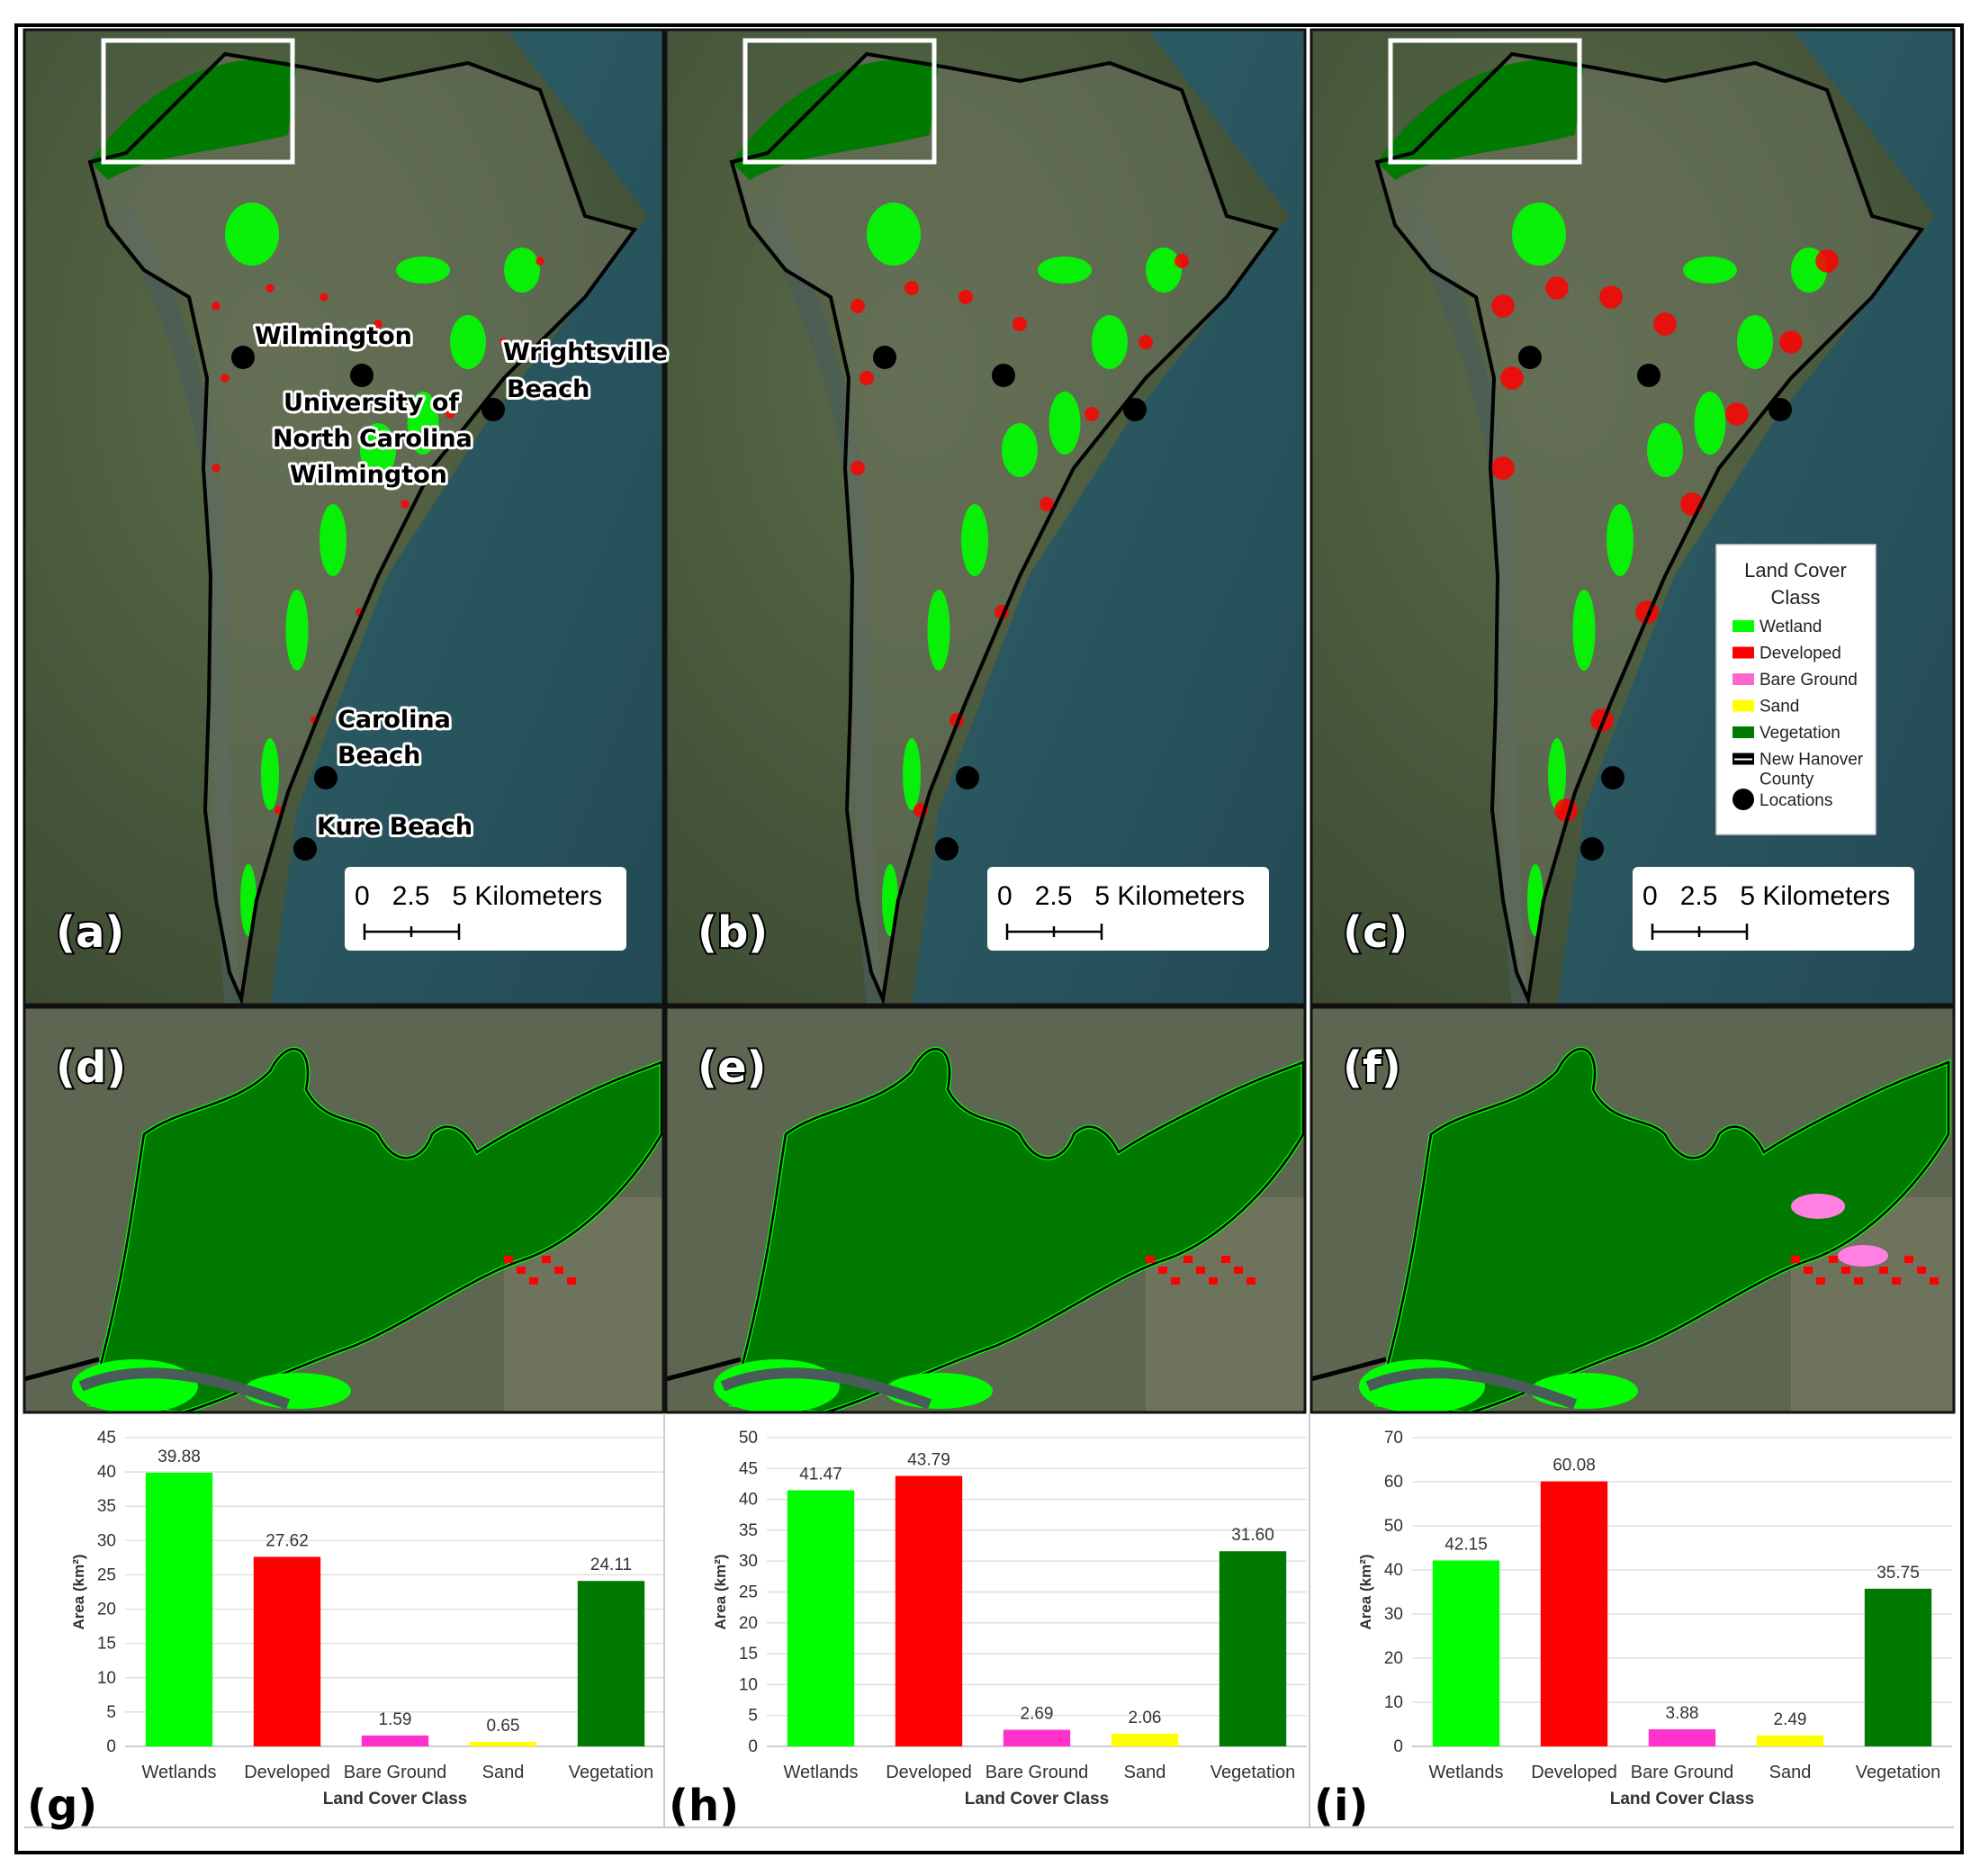  Describe the element at coordinates (1145, 1718) in the screenshot. I see `data-label: 2.06` at that location.